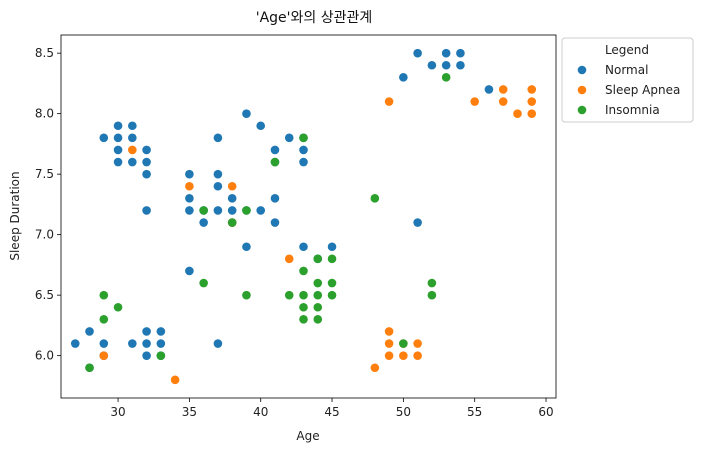 The width and height of the screenshot is (702, 452). Describe the element at coordinates (403, 412) in the screenshot. I see `x-tick-label: 50` at that location.